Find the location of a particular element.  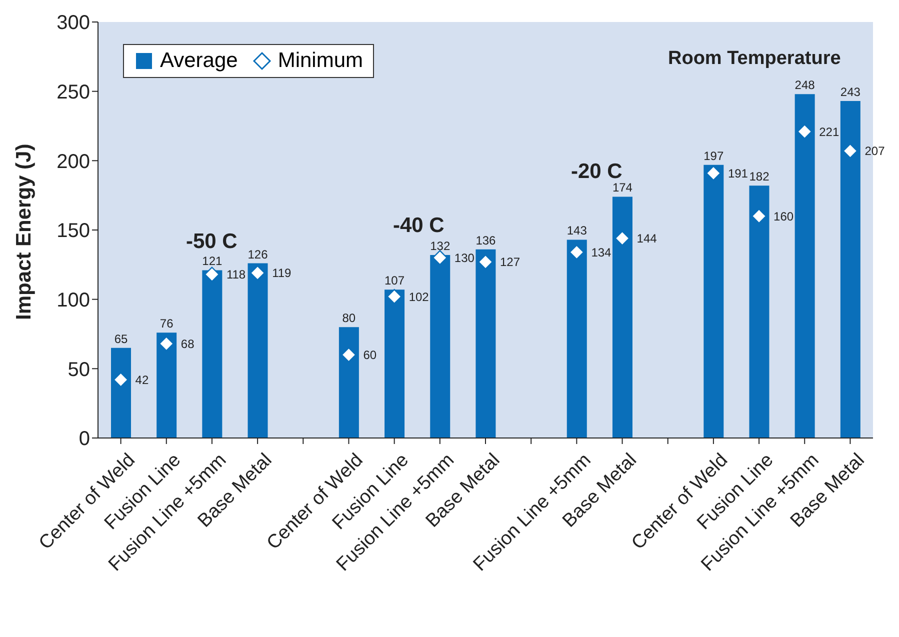

data-label: 207 is located at coordinates (875, 151).